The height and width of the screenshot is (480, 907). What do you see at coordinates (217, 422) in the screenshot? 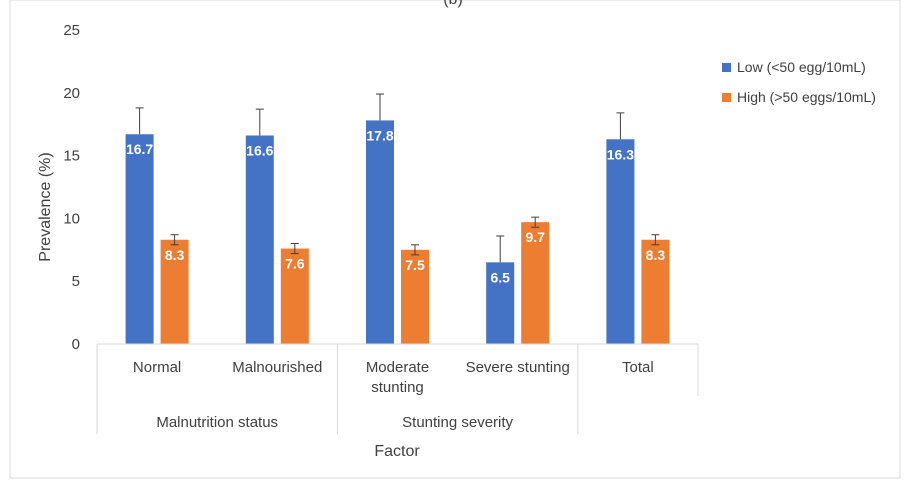
I see `x-group-label-0: Malnutrition status` at bounding box center [217, 422].